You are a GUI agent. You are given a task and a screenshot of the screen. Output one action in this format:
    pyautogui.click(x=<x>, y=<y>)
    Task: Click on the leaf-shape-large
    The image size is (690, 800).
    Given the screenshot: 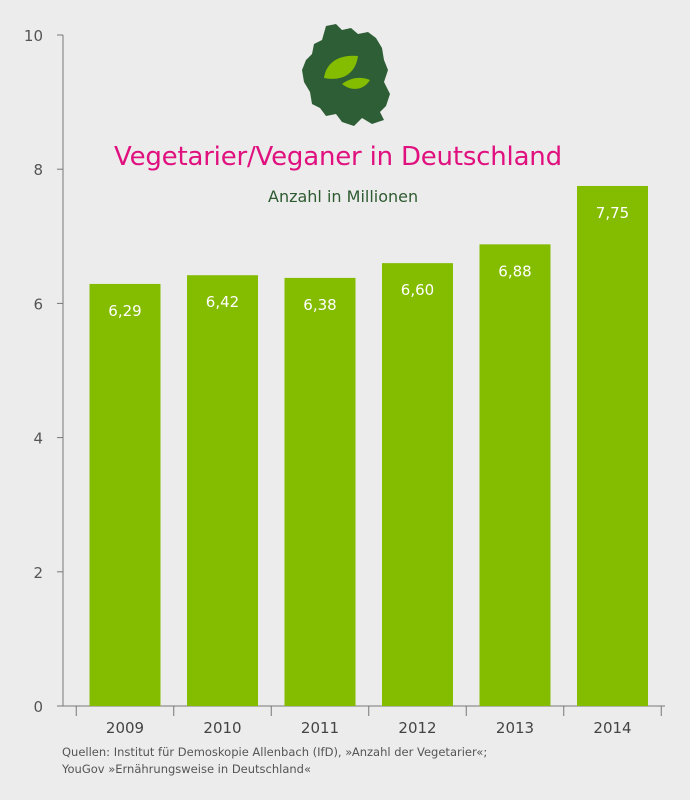 What is the action you would take?
    pyautogui.click(x=341, y=67)
    